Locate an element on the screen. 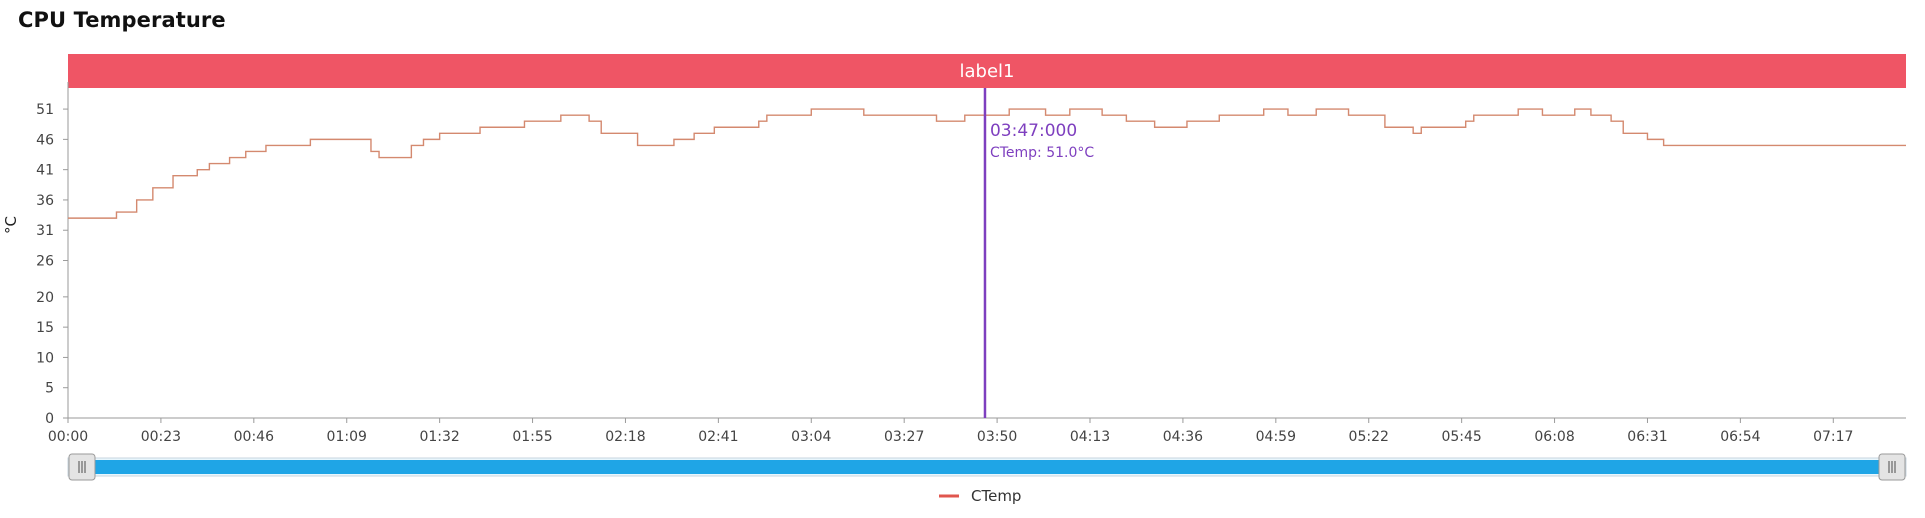  y-tick-label: 36 is located at coordinates (45, 201).